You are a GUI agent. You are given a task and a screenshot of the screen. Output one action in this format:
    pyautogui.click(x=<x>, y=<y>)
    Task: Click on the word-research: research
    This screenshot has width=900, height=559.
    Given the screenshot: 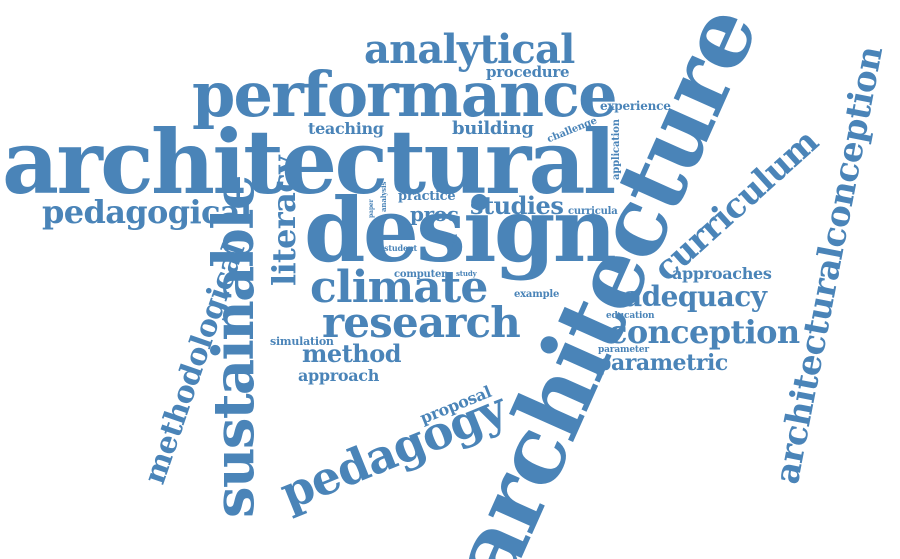 What is the action you would take?
    pyautogui.click(x=421, y=322)
    